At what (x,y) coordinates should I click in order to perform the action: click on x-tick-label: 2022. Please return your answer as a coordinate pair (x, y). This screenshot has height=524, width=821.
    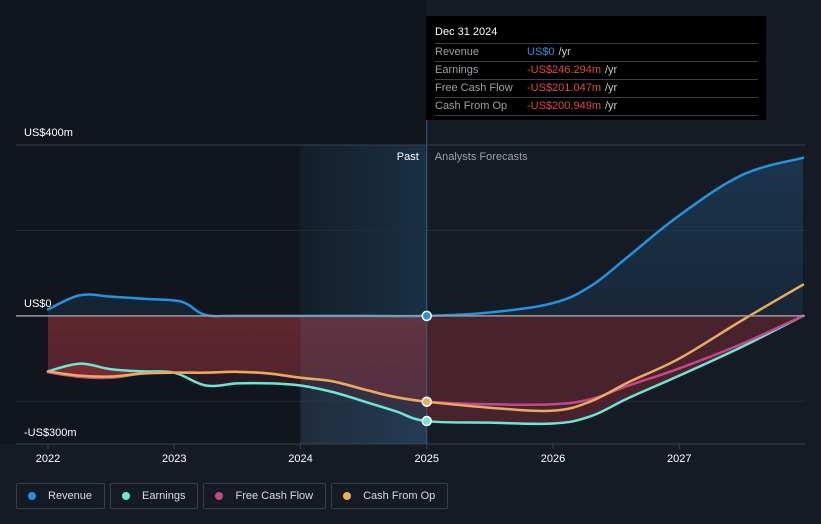
    Looking at the image, I should click on (48, 459).